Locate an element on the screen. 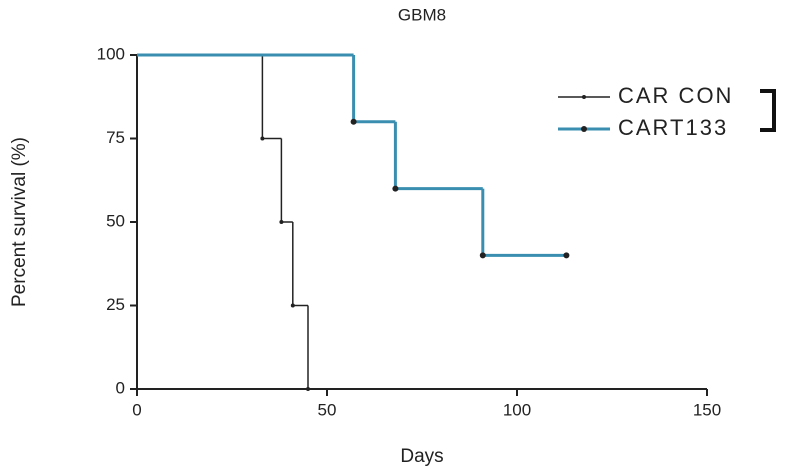 This screenshot has height=476, width=806. legend-label: CAR CON is located at coordinates (675, 95).